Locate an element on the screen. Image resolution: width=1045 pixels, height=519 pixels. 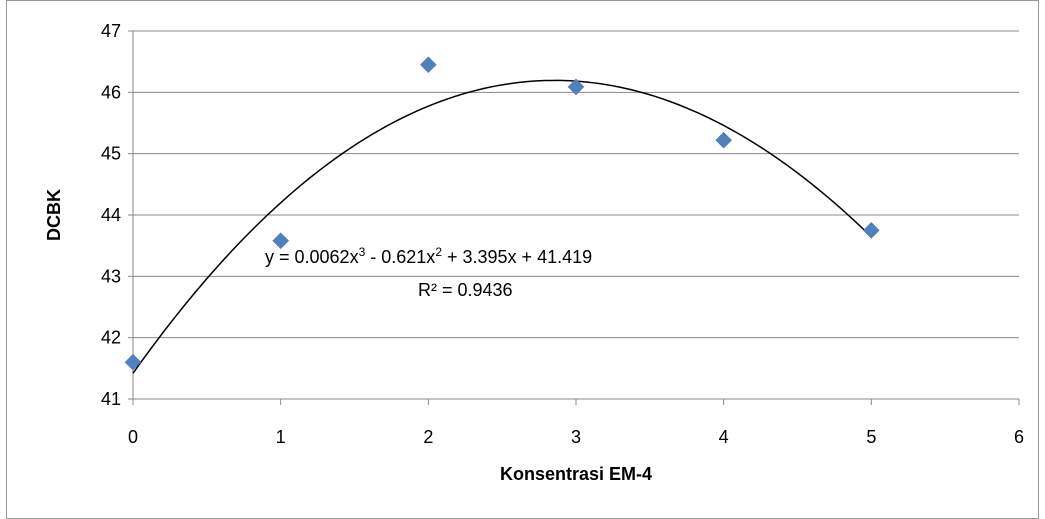
x-tick-label-0: 0 is located at coordinates (133, 437).